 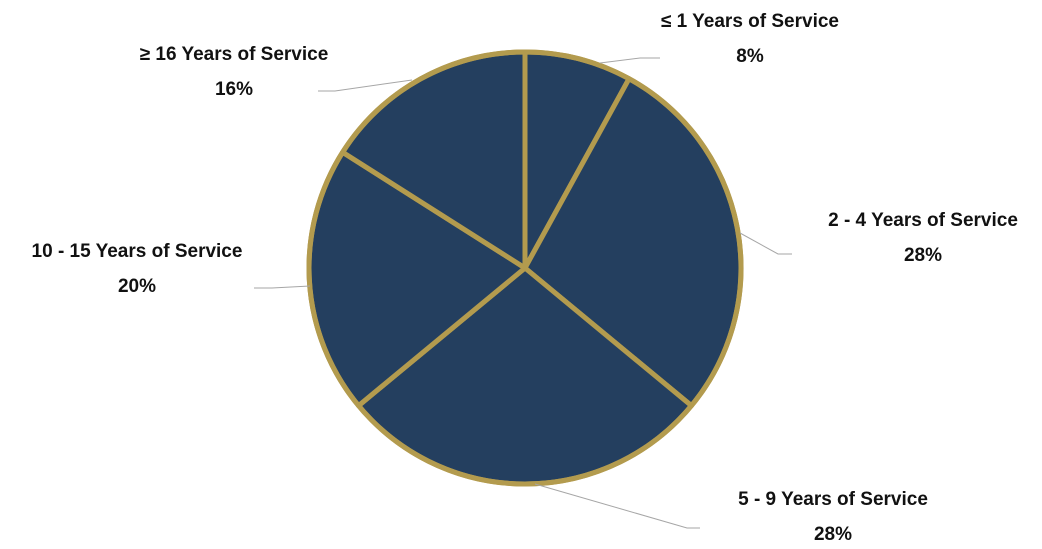 What do you see at coordinates (923, 220) in the screenshot?
I see `slice-label-1: 2 - 4 Years of Service` at bounding box center [923, 220].